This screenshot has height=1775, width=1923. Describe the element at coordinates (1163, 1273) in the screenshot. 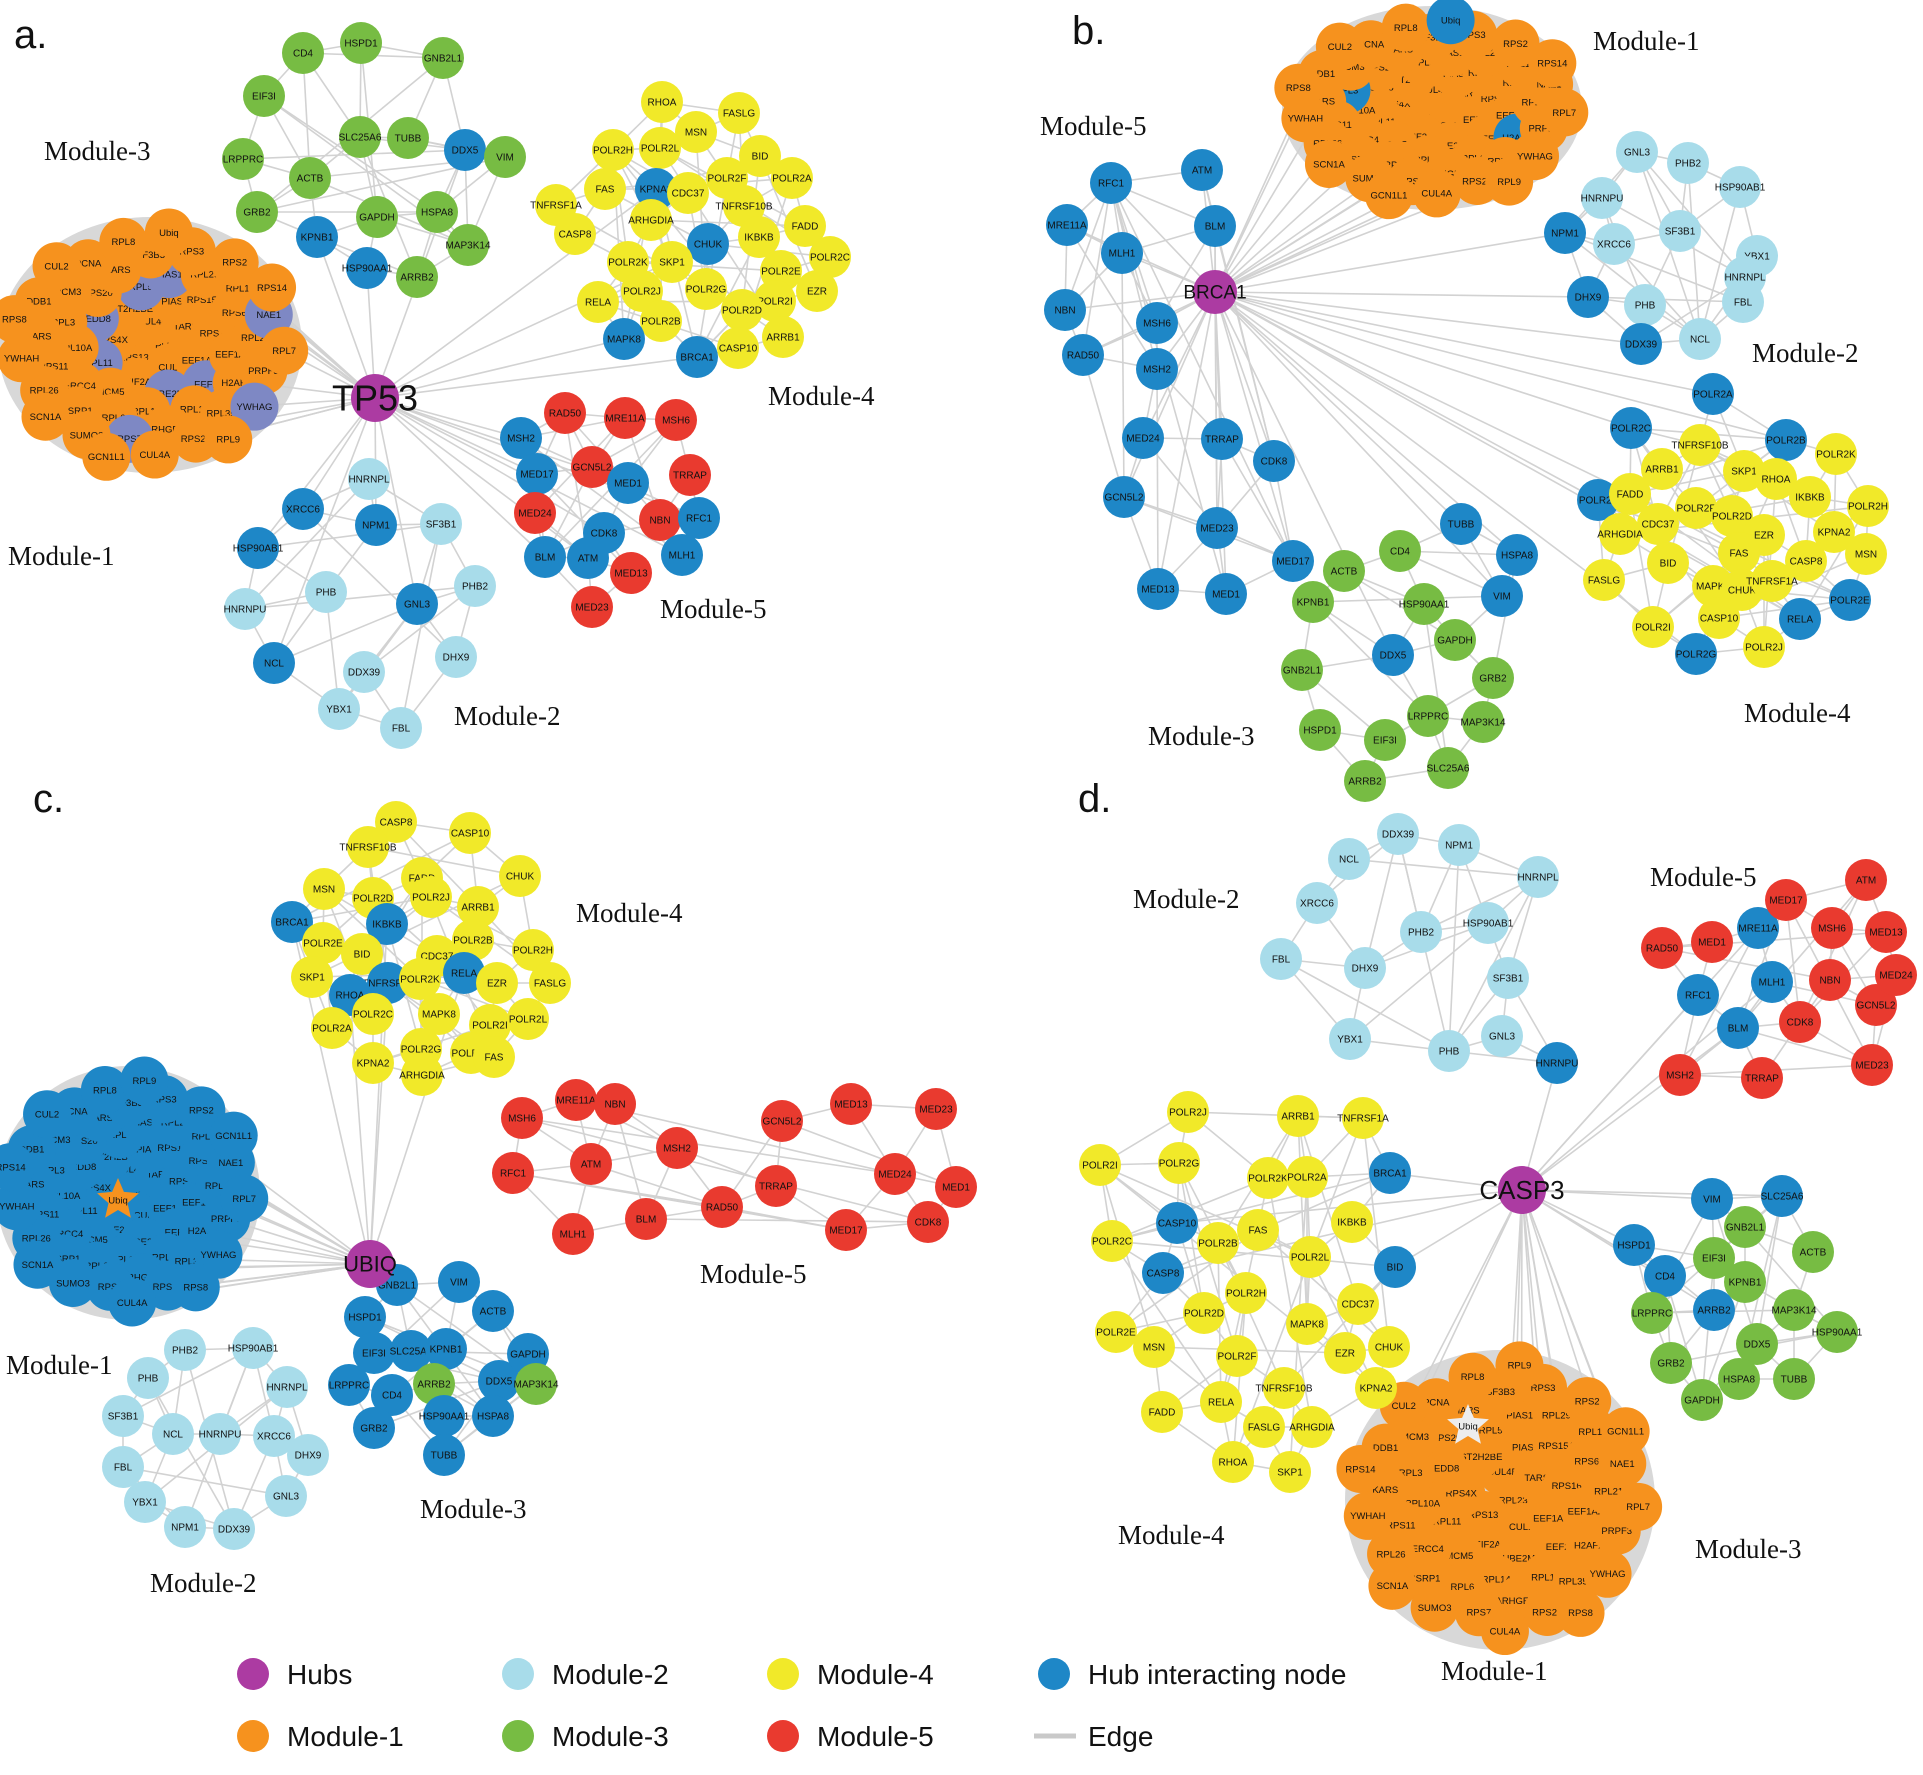

I see `node-CASP8: CASP8` at that location.